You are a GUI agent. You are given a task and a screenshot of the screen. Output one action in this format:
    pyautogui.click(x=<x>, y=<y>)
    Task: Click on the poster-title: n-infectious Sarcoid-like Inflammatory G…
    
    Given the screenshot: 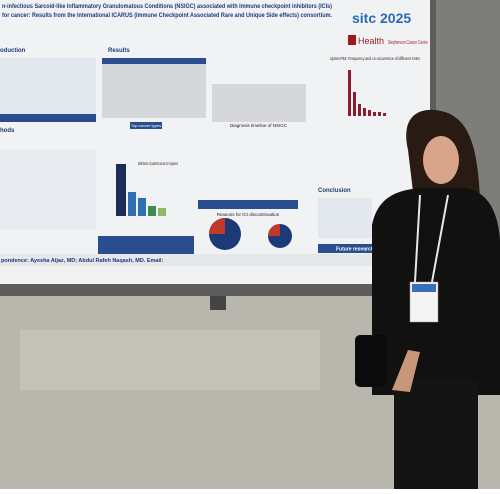 What is the action you would take?
    pyautogui.click(x=167, y=7)
    